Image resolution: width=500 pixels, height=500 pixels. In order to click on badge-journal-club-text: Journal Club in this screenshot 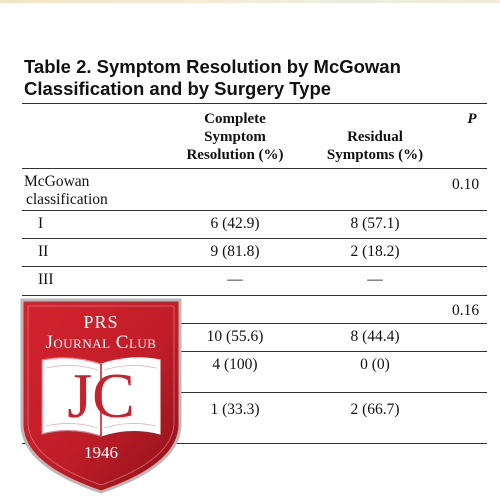, I will do `click(101, 342)`.